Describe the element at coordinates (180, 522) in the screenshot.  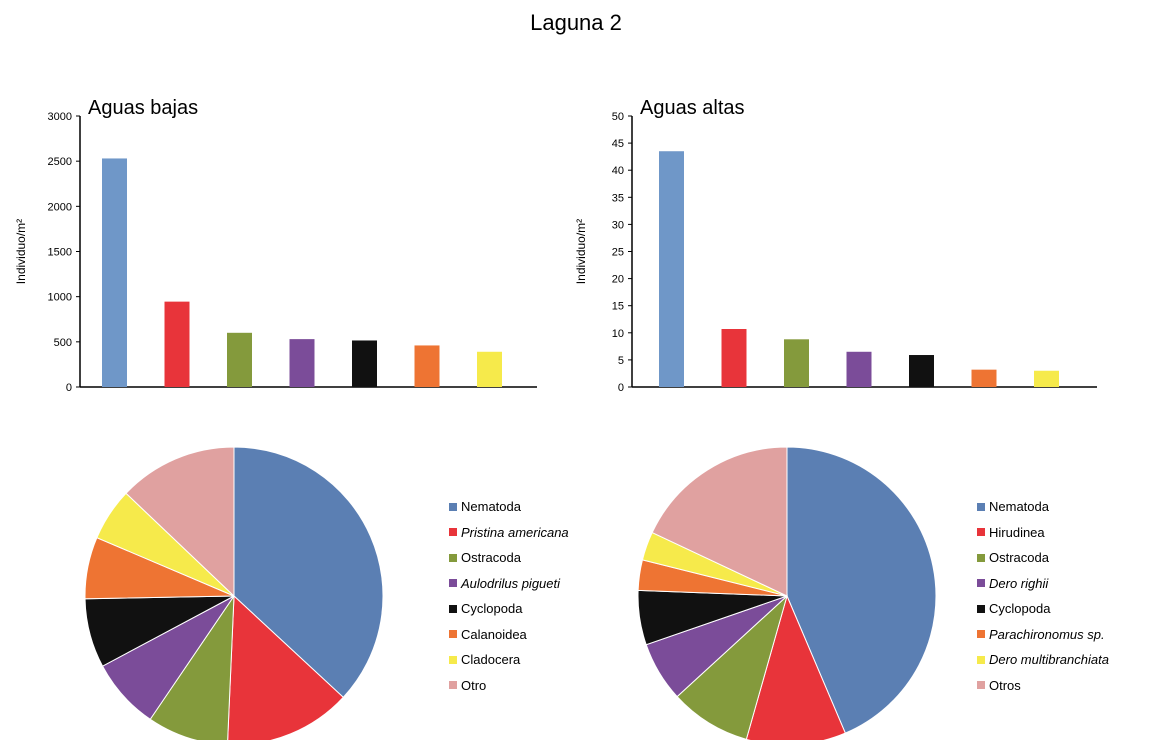
I see `slice-otro` at that location.